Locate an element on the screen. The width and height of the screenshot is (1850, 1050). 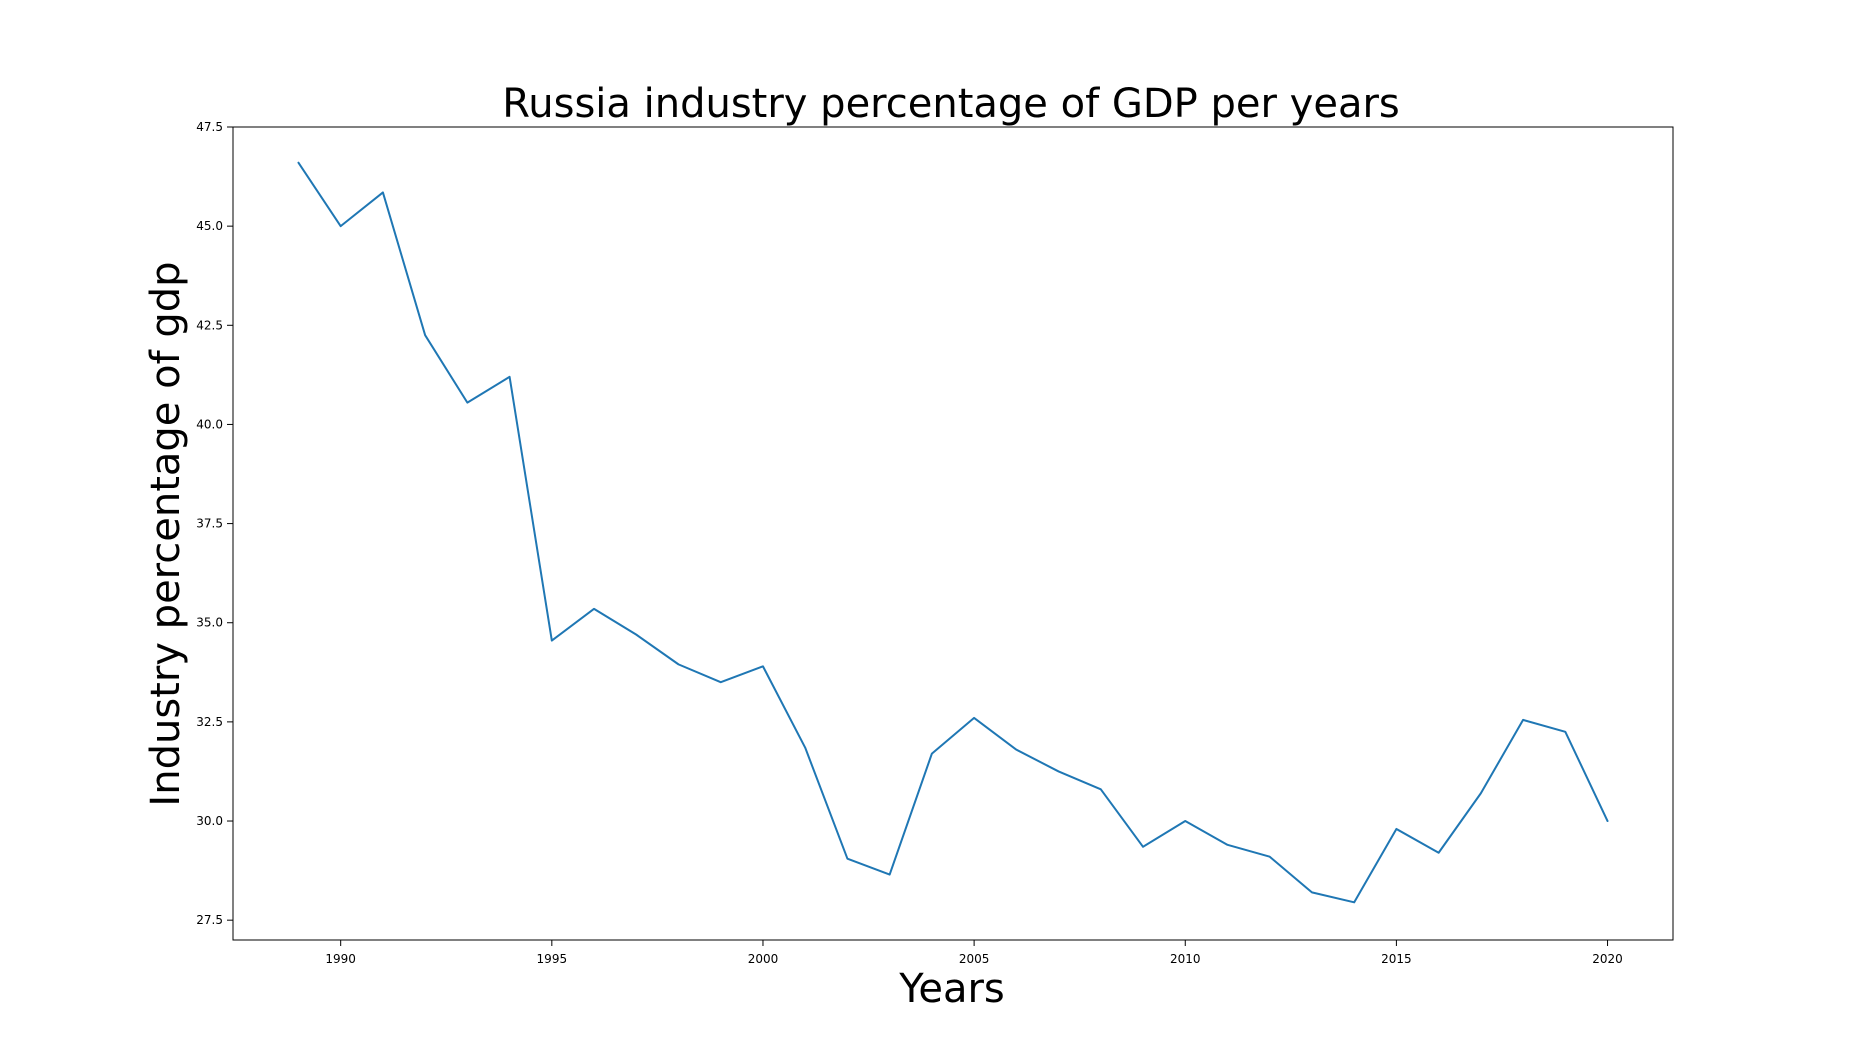
y-tick-label: 45.0 is located at coordinates (209, 226).